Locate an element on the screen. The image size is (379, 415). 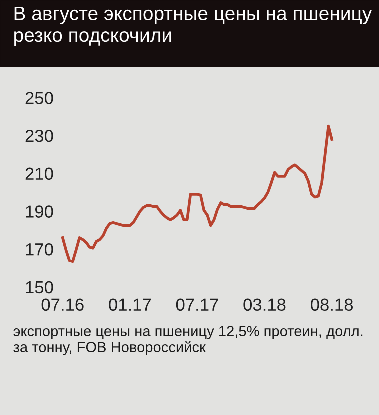
y-tick-label: 250 is located at coordinates (40, 98).